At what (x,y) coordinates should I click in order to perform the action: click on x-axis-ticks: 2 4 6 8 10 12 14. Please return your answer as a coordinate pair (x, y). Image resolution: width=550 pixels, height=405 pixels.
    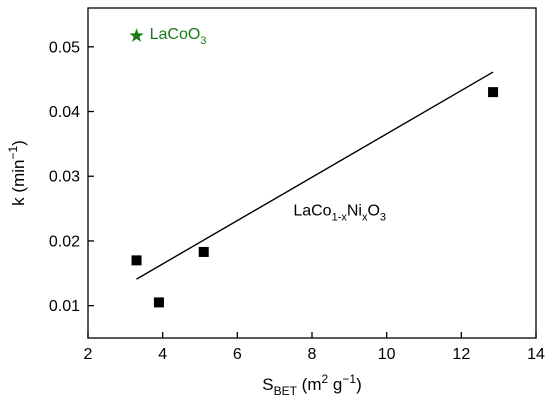
    Looking at the image, I should click on (314, 347).